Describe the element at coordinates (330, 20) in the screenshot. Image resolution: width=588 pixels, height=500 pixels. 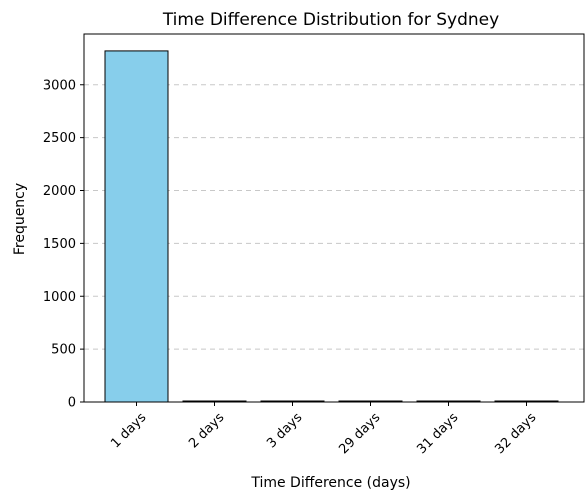
I see `chart-title: Time Difference Distribution for Sydney` at that location.